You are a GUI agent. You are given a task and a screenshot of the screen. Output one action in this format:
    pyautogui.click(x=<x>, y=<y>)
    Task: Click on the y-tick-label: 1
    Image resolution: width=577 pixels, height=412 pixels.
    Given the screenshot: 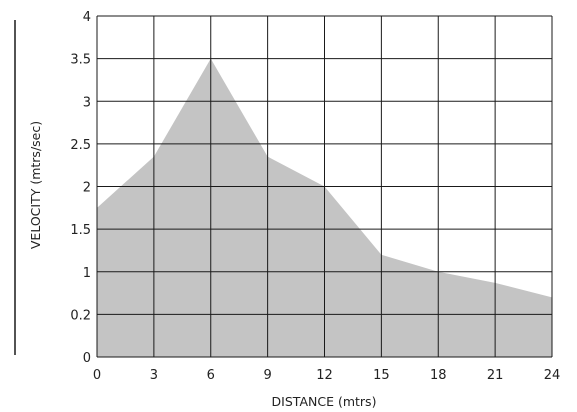 What is the action you would take?
    pyautogui.click(x=87, y=273)
    